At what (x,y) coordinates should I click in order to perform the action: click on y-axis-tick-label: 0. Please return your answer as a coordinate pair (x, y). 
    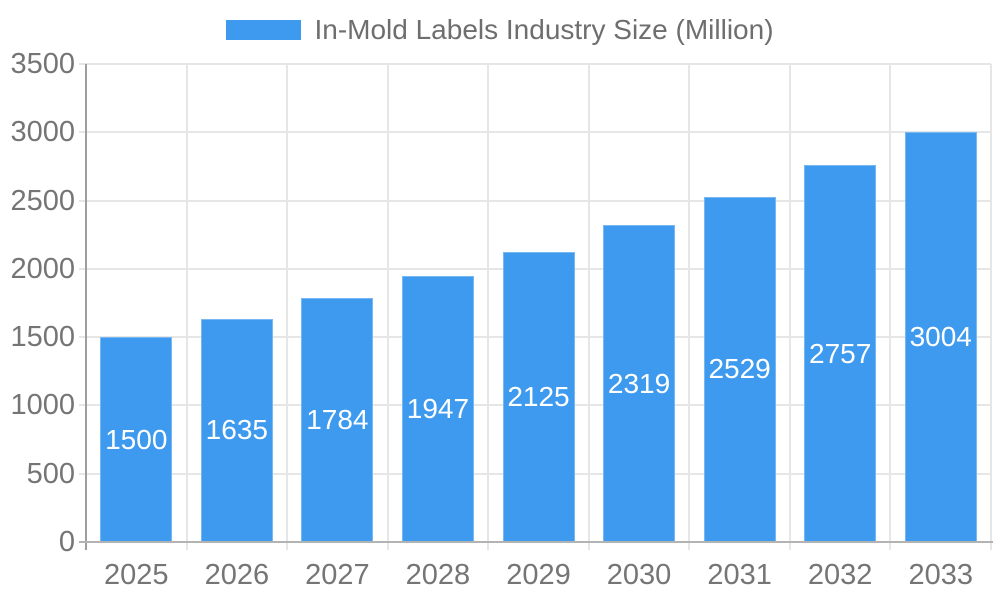
    Looking at the image, I should click on (66, 542).